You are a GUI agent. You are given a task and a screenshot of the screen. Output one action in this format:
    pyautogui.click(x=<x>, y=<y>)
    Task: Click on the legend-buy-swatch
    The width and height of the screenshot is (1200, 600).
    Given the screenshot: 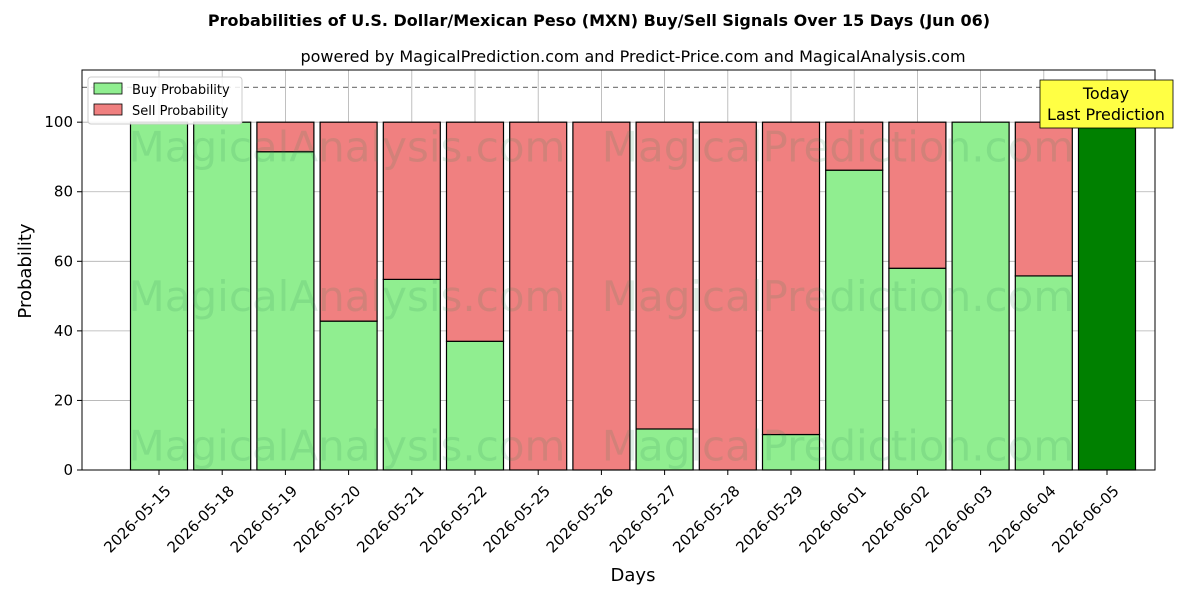 What is the action you would take?
    pyautogui.click(x=108, y=88)
    